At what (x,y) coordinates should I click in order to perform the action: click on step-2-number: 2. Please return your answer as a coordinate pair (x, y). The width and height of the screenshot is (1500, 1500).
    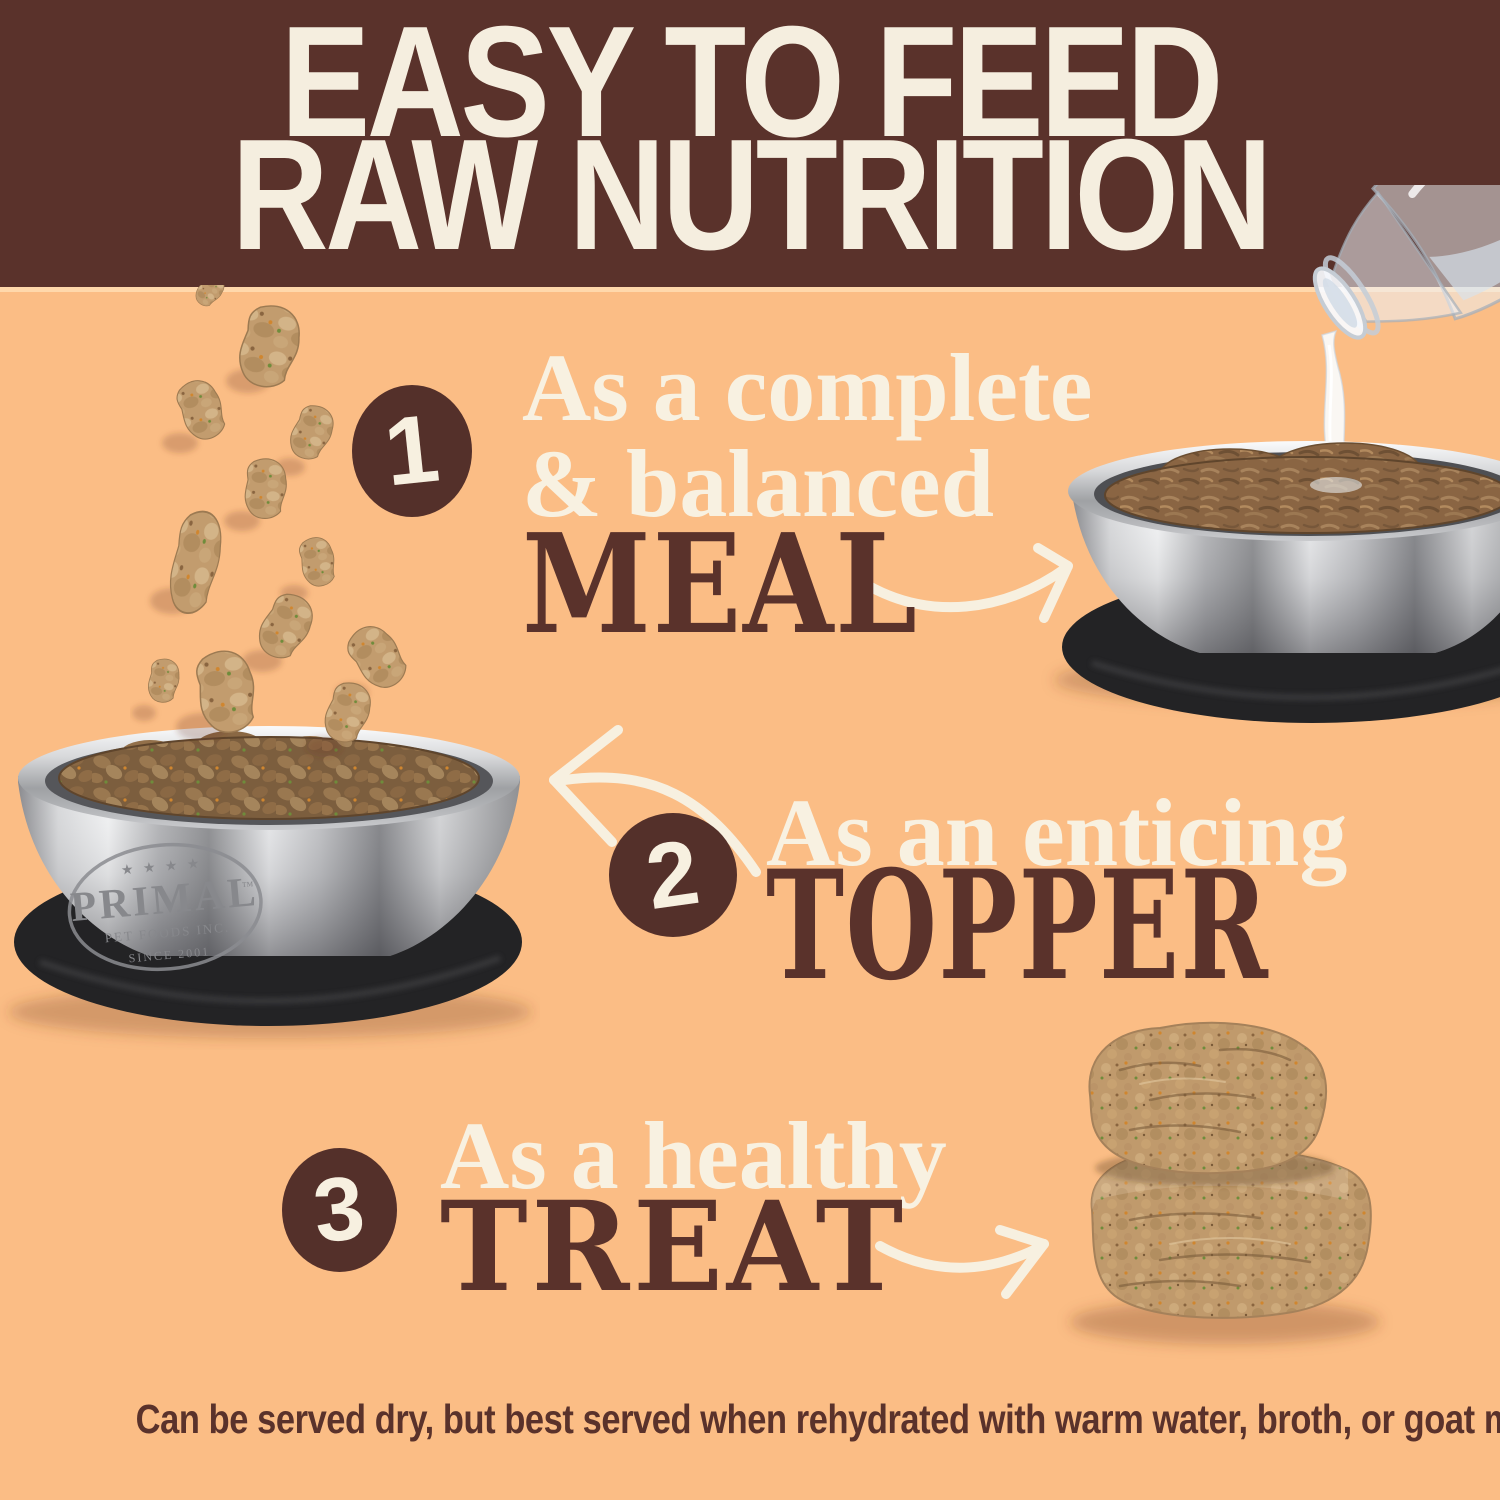
    Looking at the image, I should click on (673, 874).